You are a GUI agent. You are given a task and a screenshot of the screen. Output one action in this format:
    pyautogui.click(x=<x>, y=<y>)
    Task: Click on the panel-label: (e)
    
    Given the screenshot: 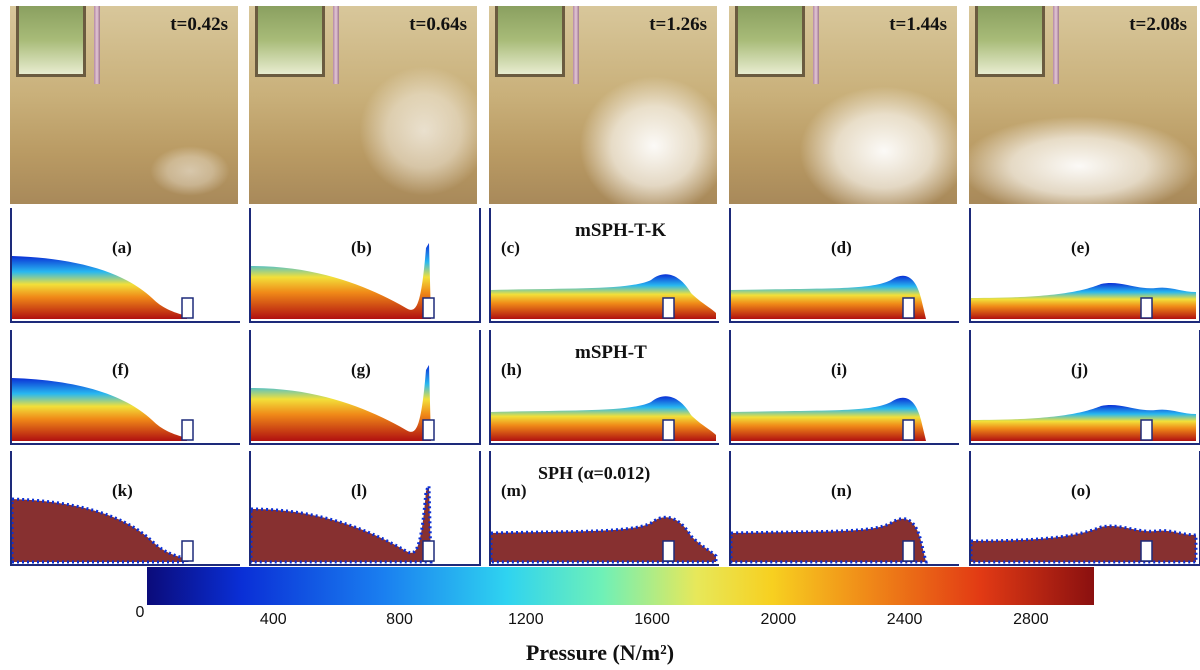 What is the action you would take?
    pyautogui.click(x=1080, y=247)
    